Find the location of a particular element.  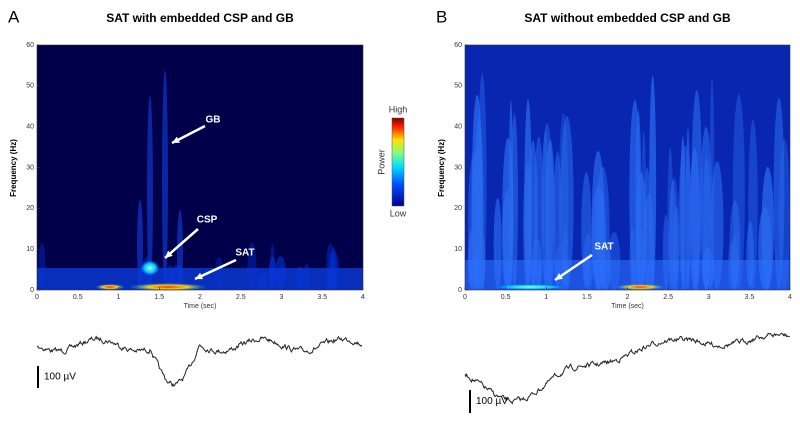

panel-letter: B is located at coordinates (441, 16).